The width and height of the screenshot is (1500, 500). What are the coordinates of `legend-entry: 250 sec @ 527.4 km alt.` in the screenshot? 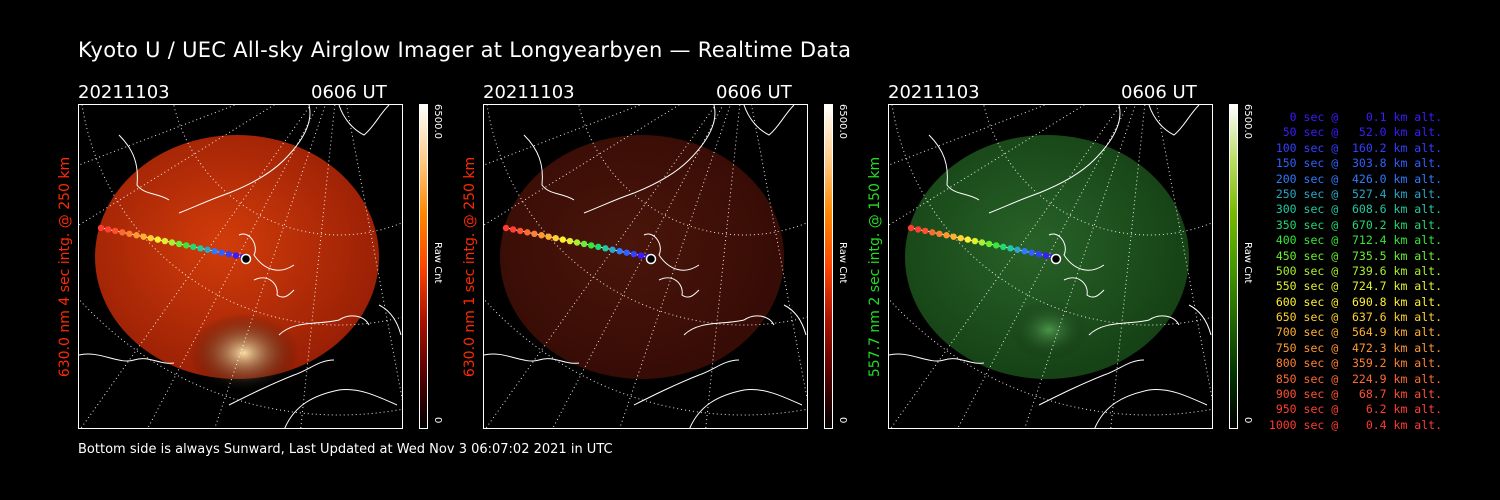 It's located at (1355, 193).